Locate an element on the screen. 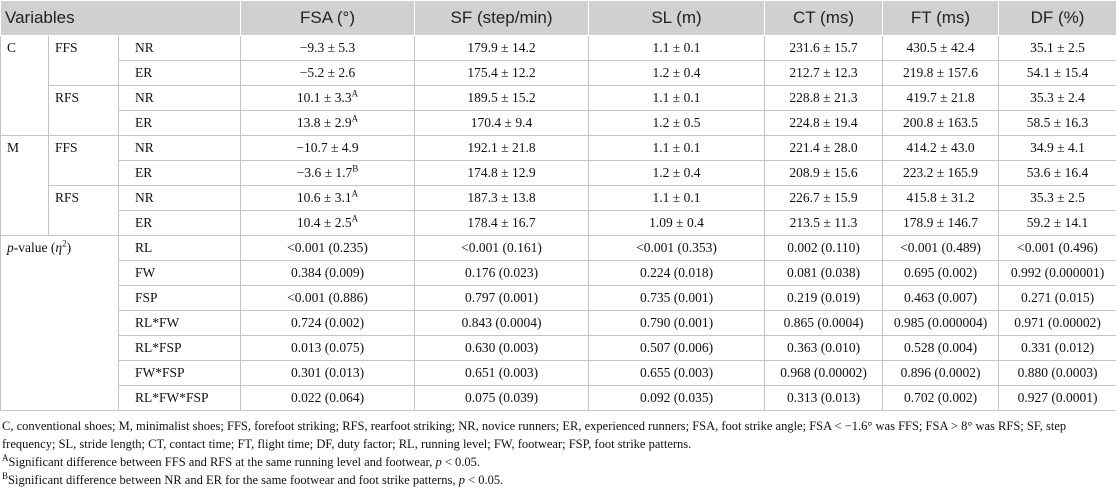 This screenshot has height=501, width=1116. value-cell: 0.724 (0.002) is located at coordinates (328, 323).